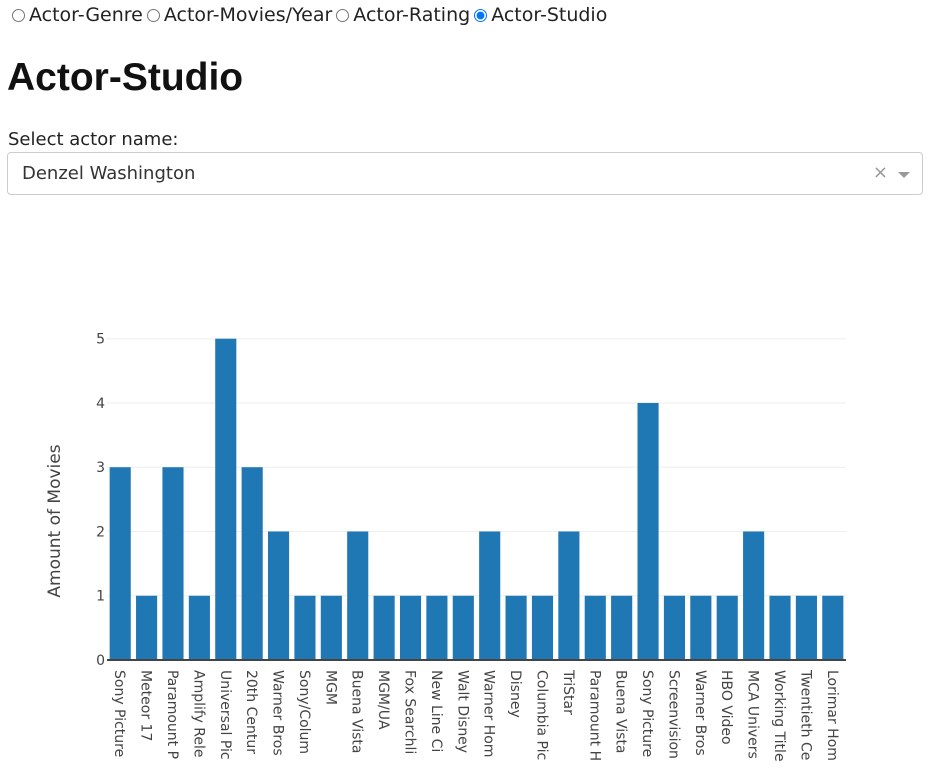 Image resolution: width=930 pixels, height=769 pixels. Describe the element at coordinates (93, 139) in the screenshot. I see `dropdown-label: Select actor name:` at that location.